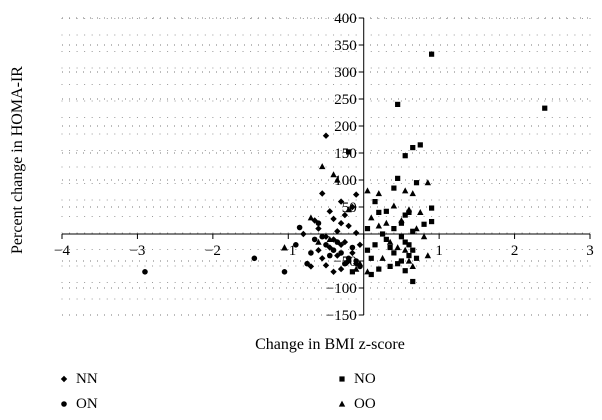 This screenshot has height=420, width=602. Describe the element at coordinates (345, 19) in the screenshot. I see `y-tick-label: 400` at that location.